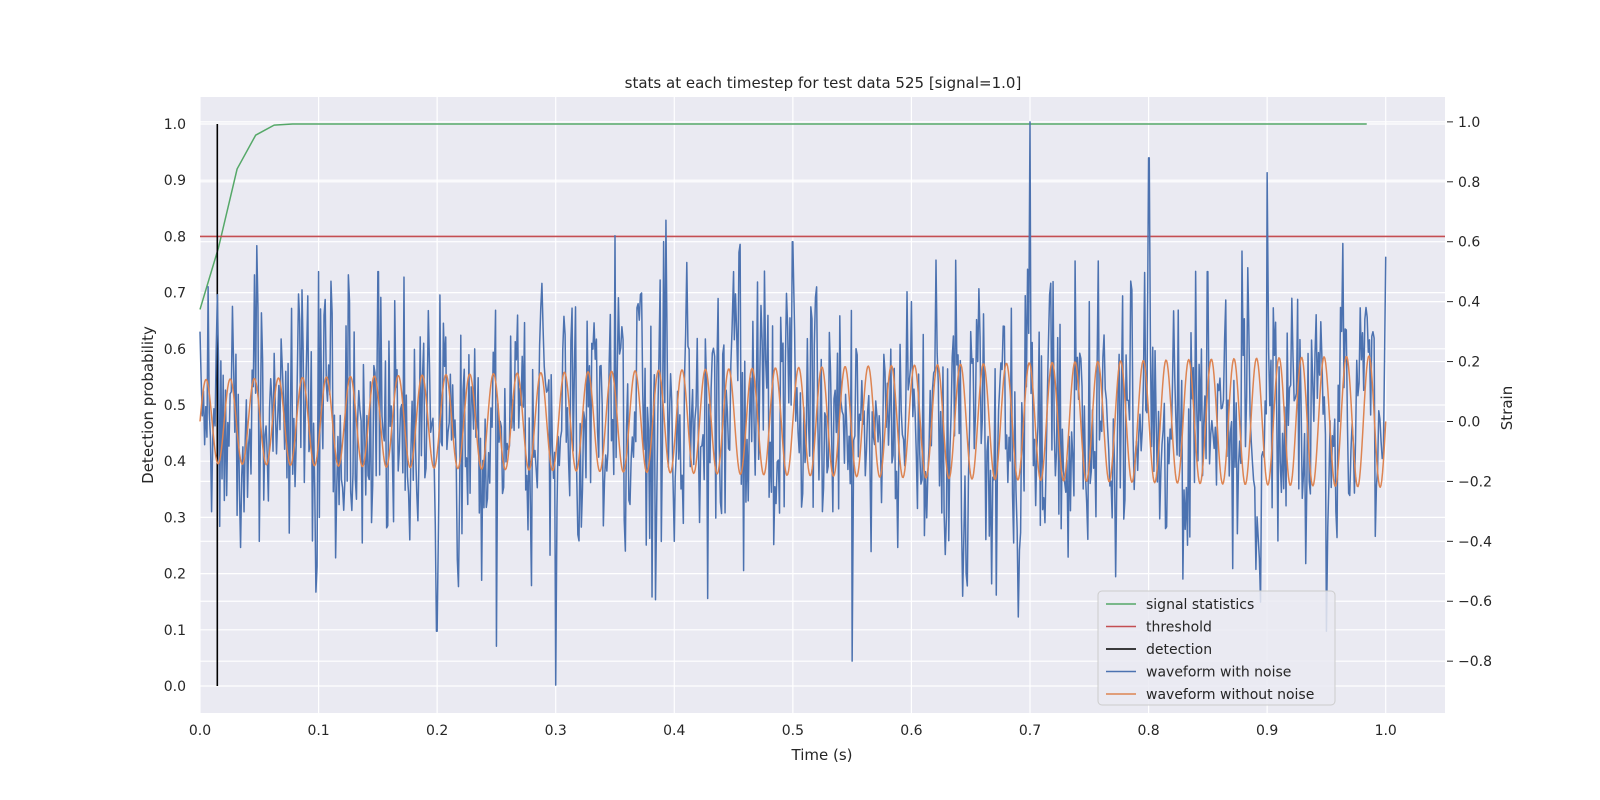  Describe the element at coordinates (175, 575) in the screenshot. I see `y-tick-label: 0.2` at that location.